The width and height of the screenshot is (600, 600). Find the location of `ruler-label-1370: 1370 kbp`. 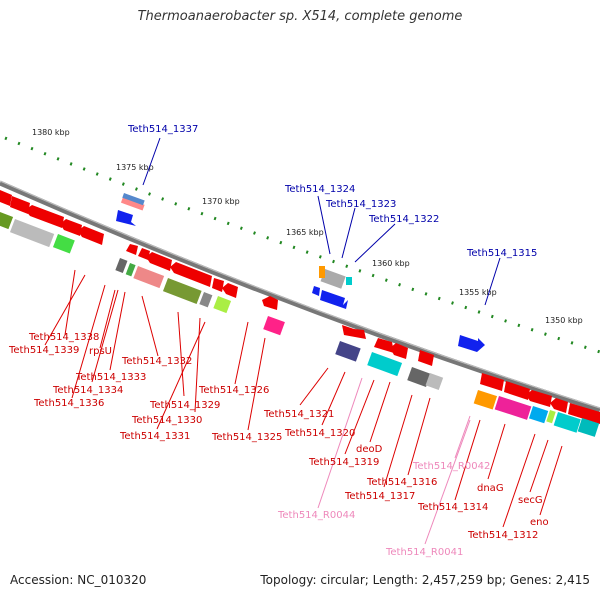

ruler-label-1370: 1370 kbp is located at coordinates (221, 201).